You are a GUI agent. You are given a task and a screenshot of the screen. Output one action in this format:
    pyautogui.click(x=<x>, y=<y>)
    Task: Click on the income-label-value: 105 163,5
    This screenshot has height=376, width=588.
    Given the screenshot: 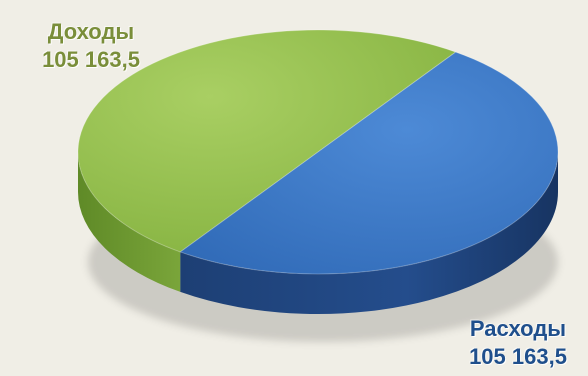 What is the action you would take?
    pyautogui.click(x=91, y=59)
    